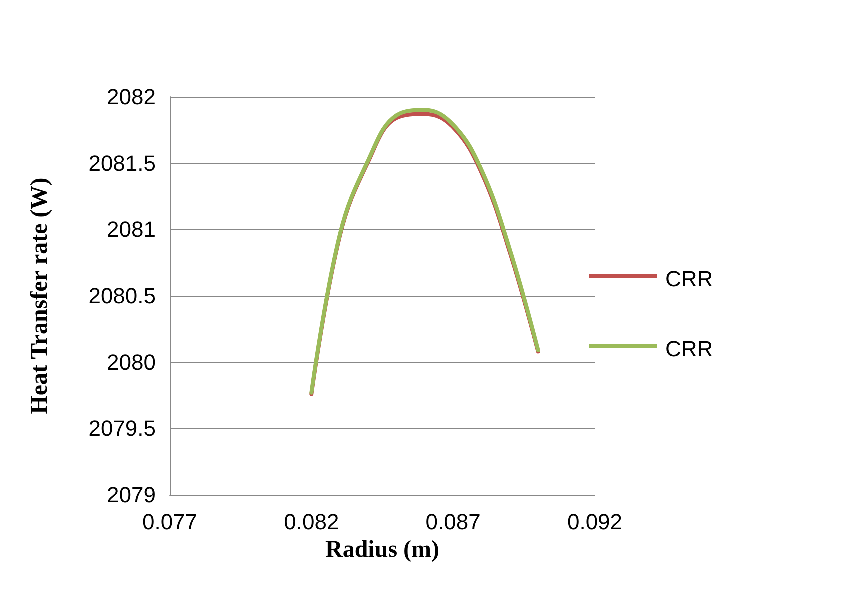 The height and width of the screenshot is (593, 859). I want to click on y-tick-label: 2081.5, so click(122, 163).